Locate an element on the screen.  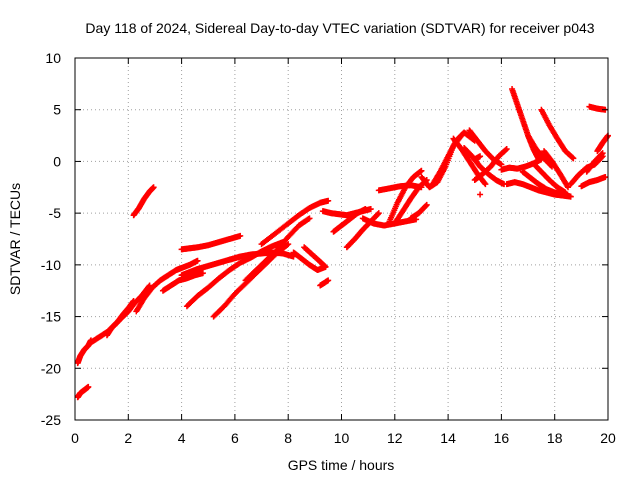
data-point-arc-ar is located at coordinates (602, 153).